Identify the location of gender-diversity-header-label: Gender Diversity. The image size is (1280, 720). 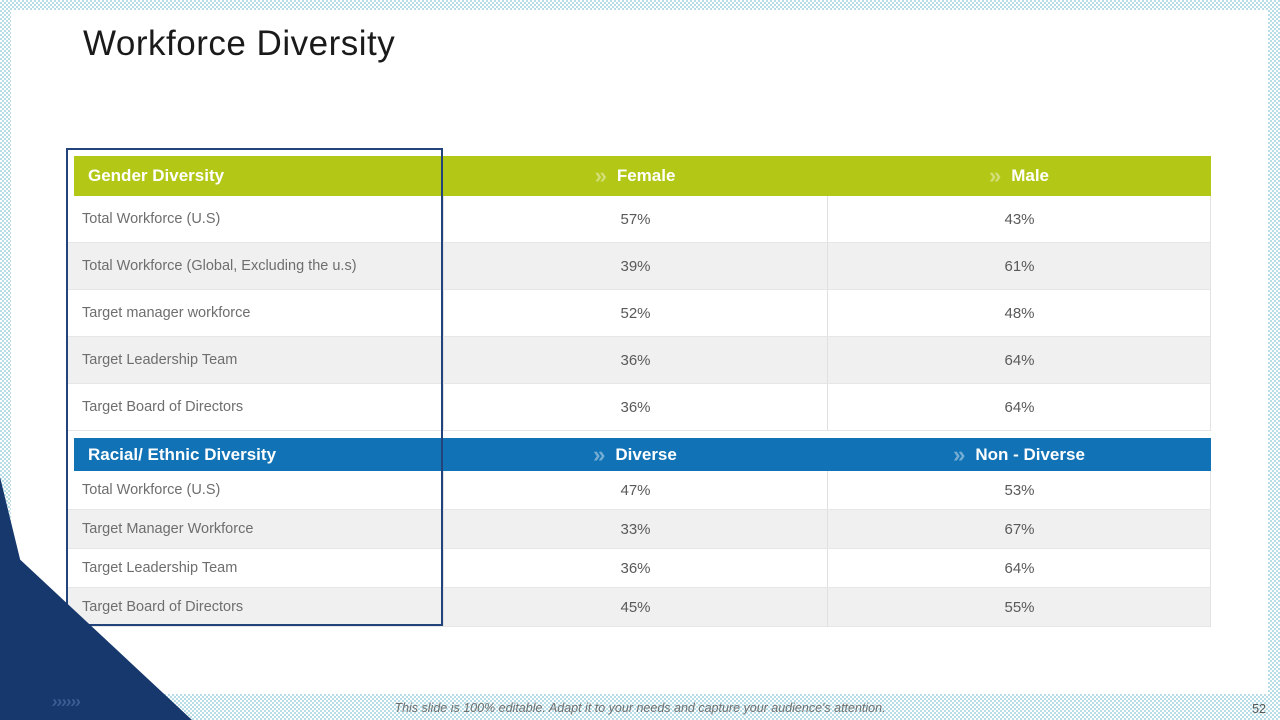
(156, 175).